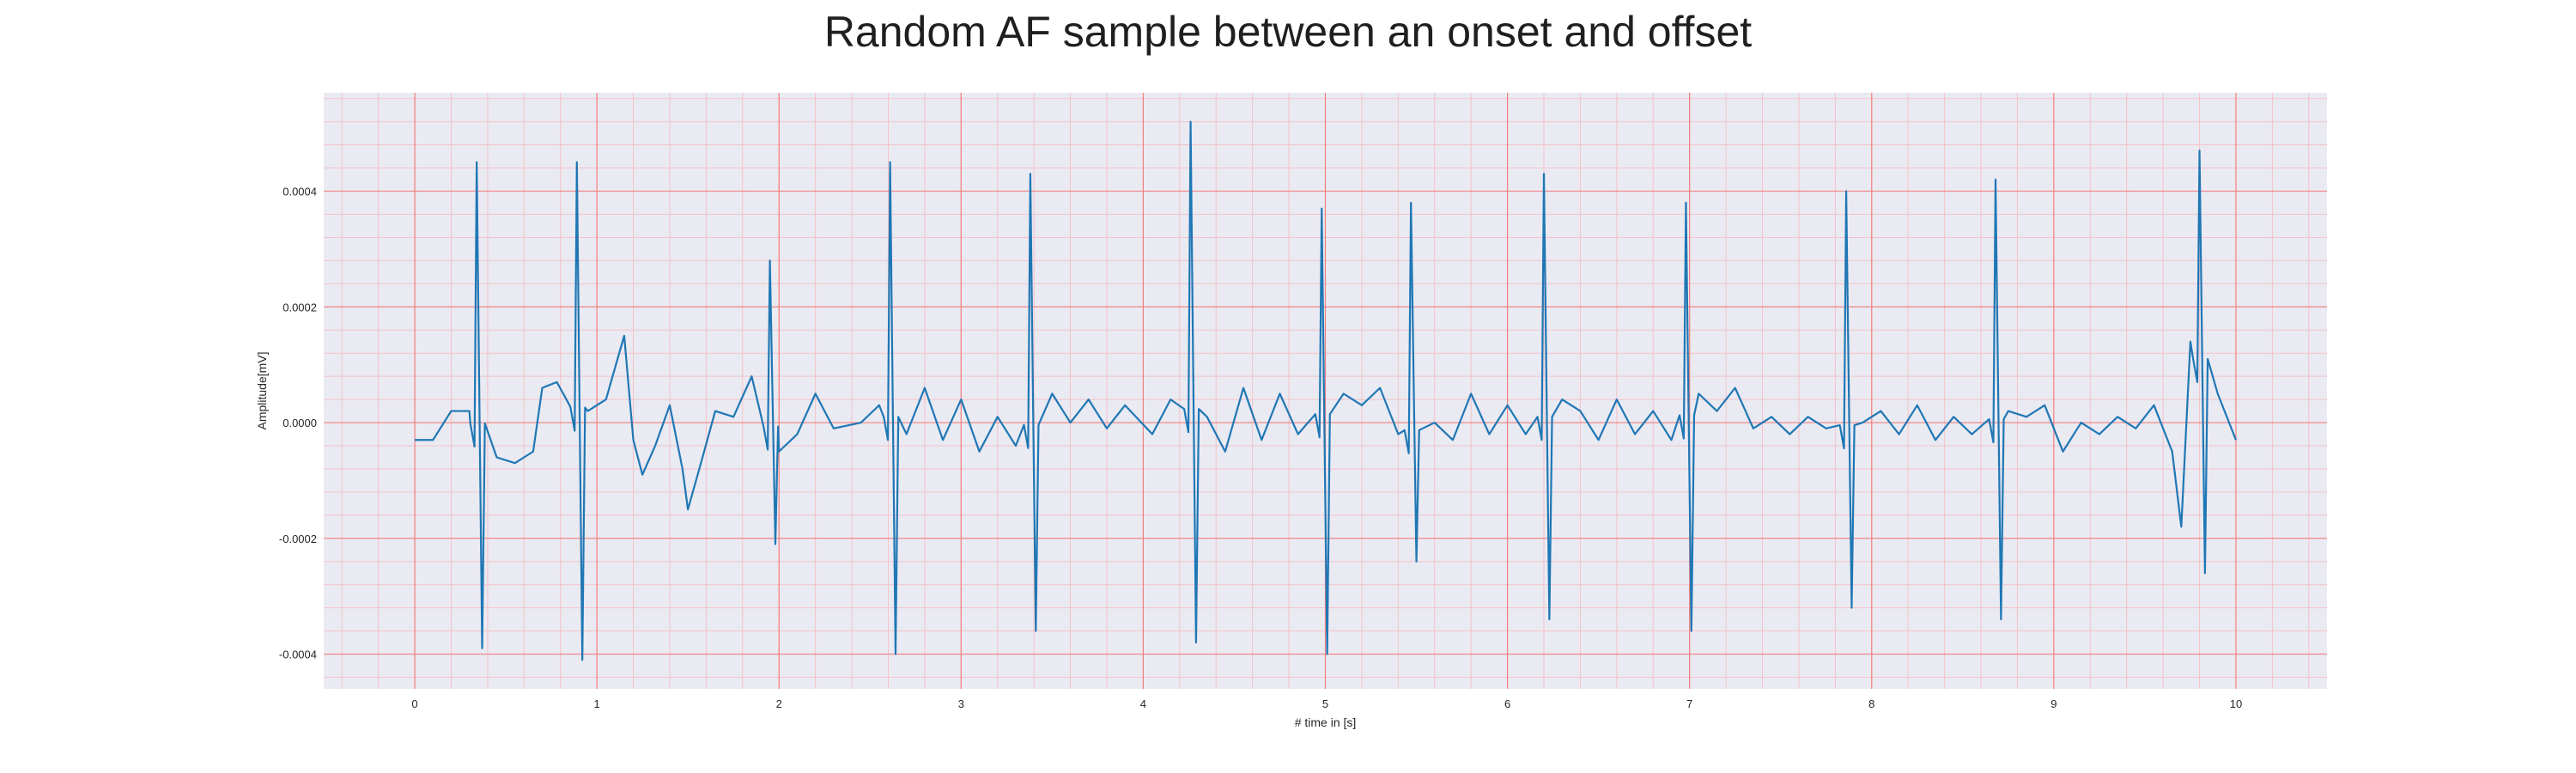 The height and width of the screenshot is (773, 2576). I want to click on x-axis-label: # time in [s], so click(1326, 722).